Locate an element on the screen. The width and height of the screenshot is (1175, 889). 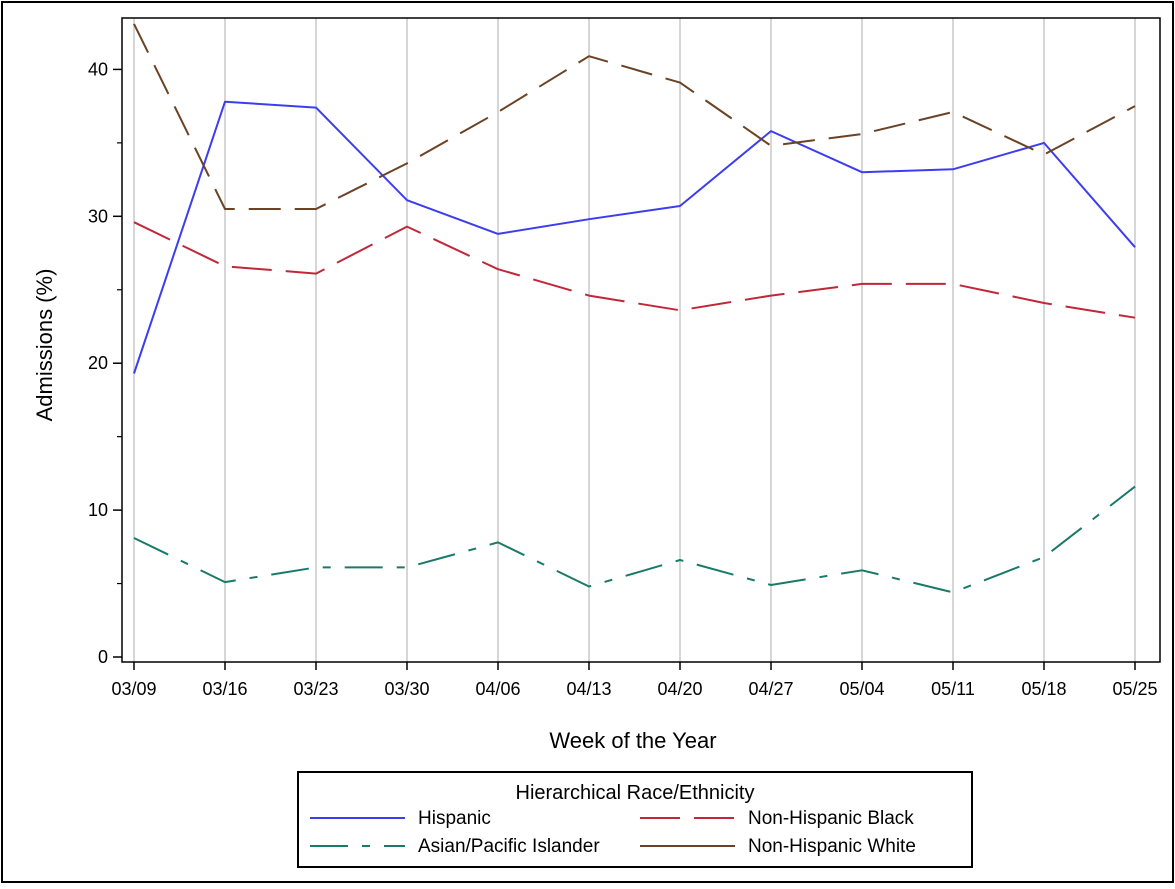
x-tick-label: 03/23 is located at coordinates (315, 689).